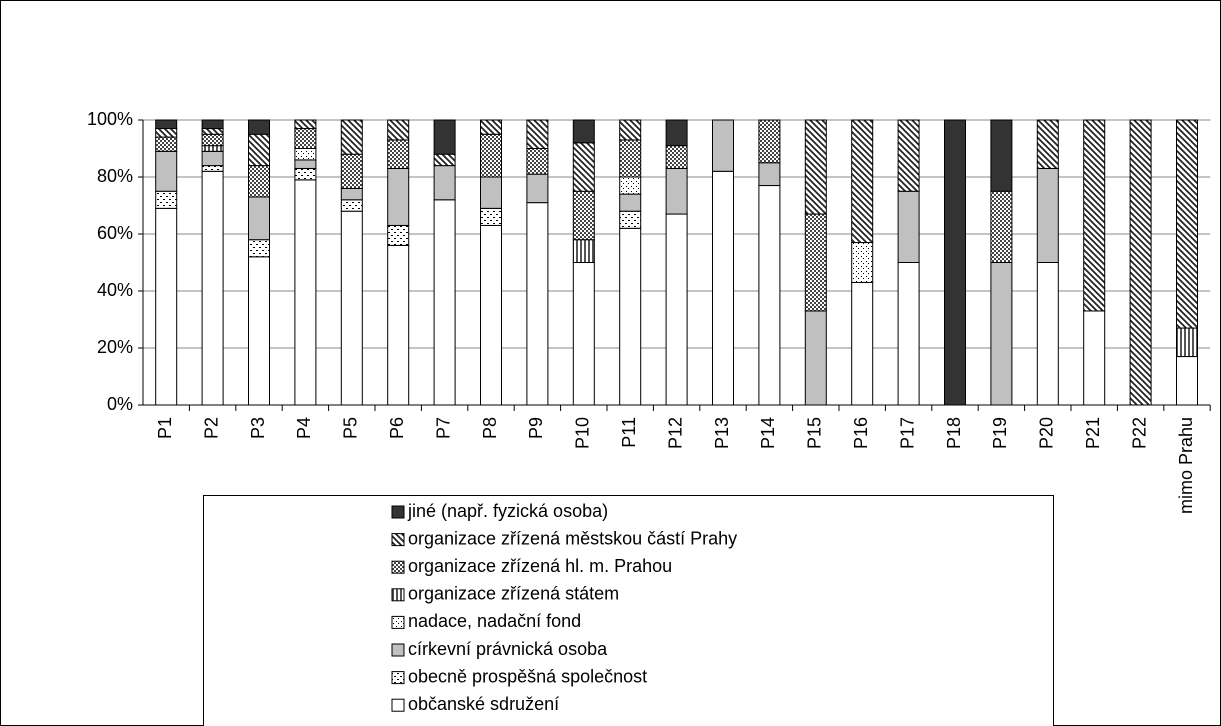  I want to click on x-tick-label: P6, so click(397, 428).